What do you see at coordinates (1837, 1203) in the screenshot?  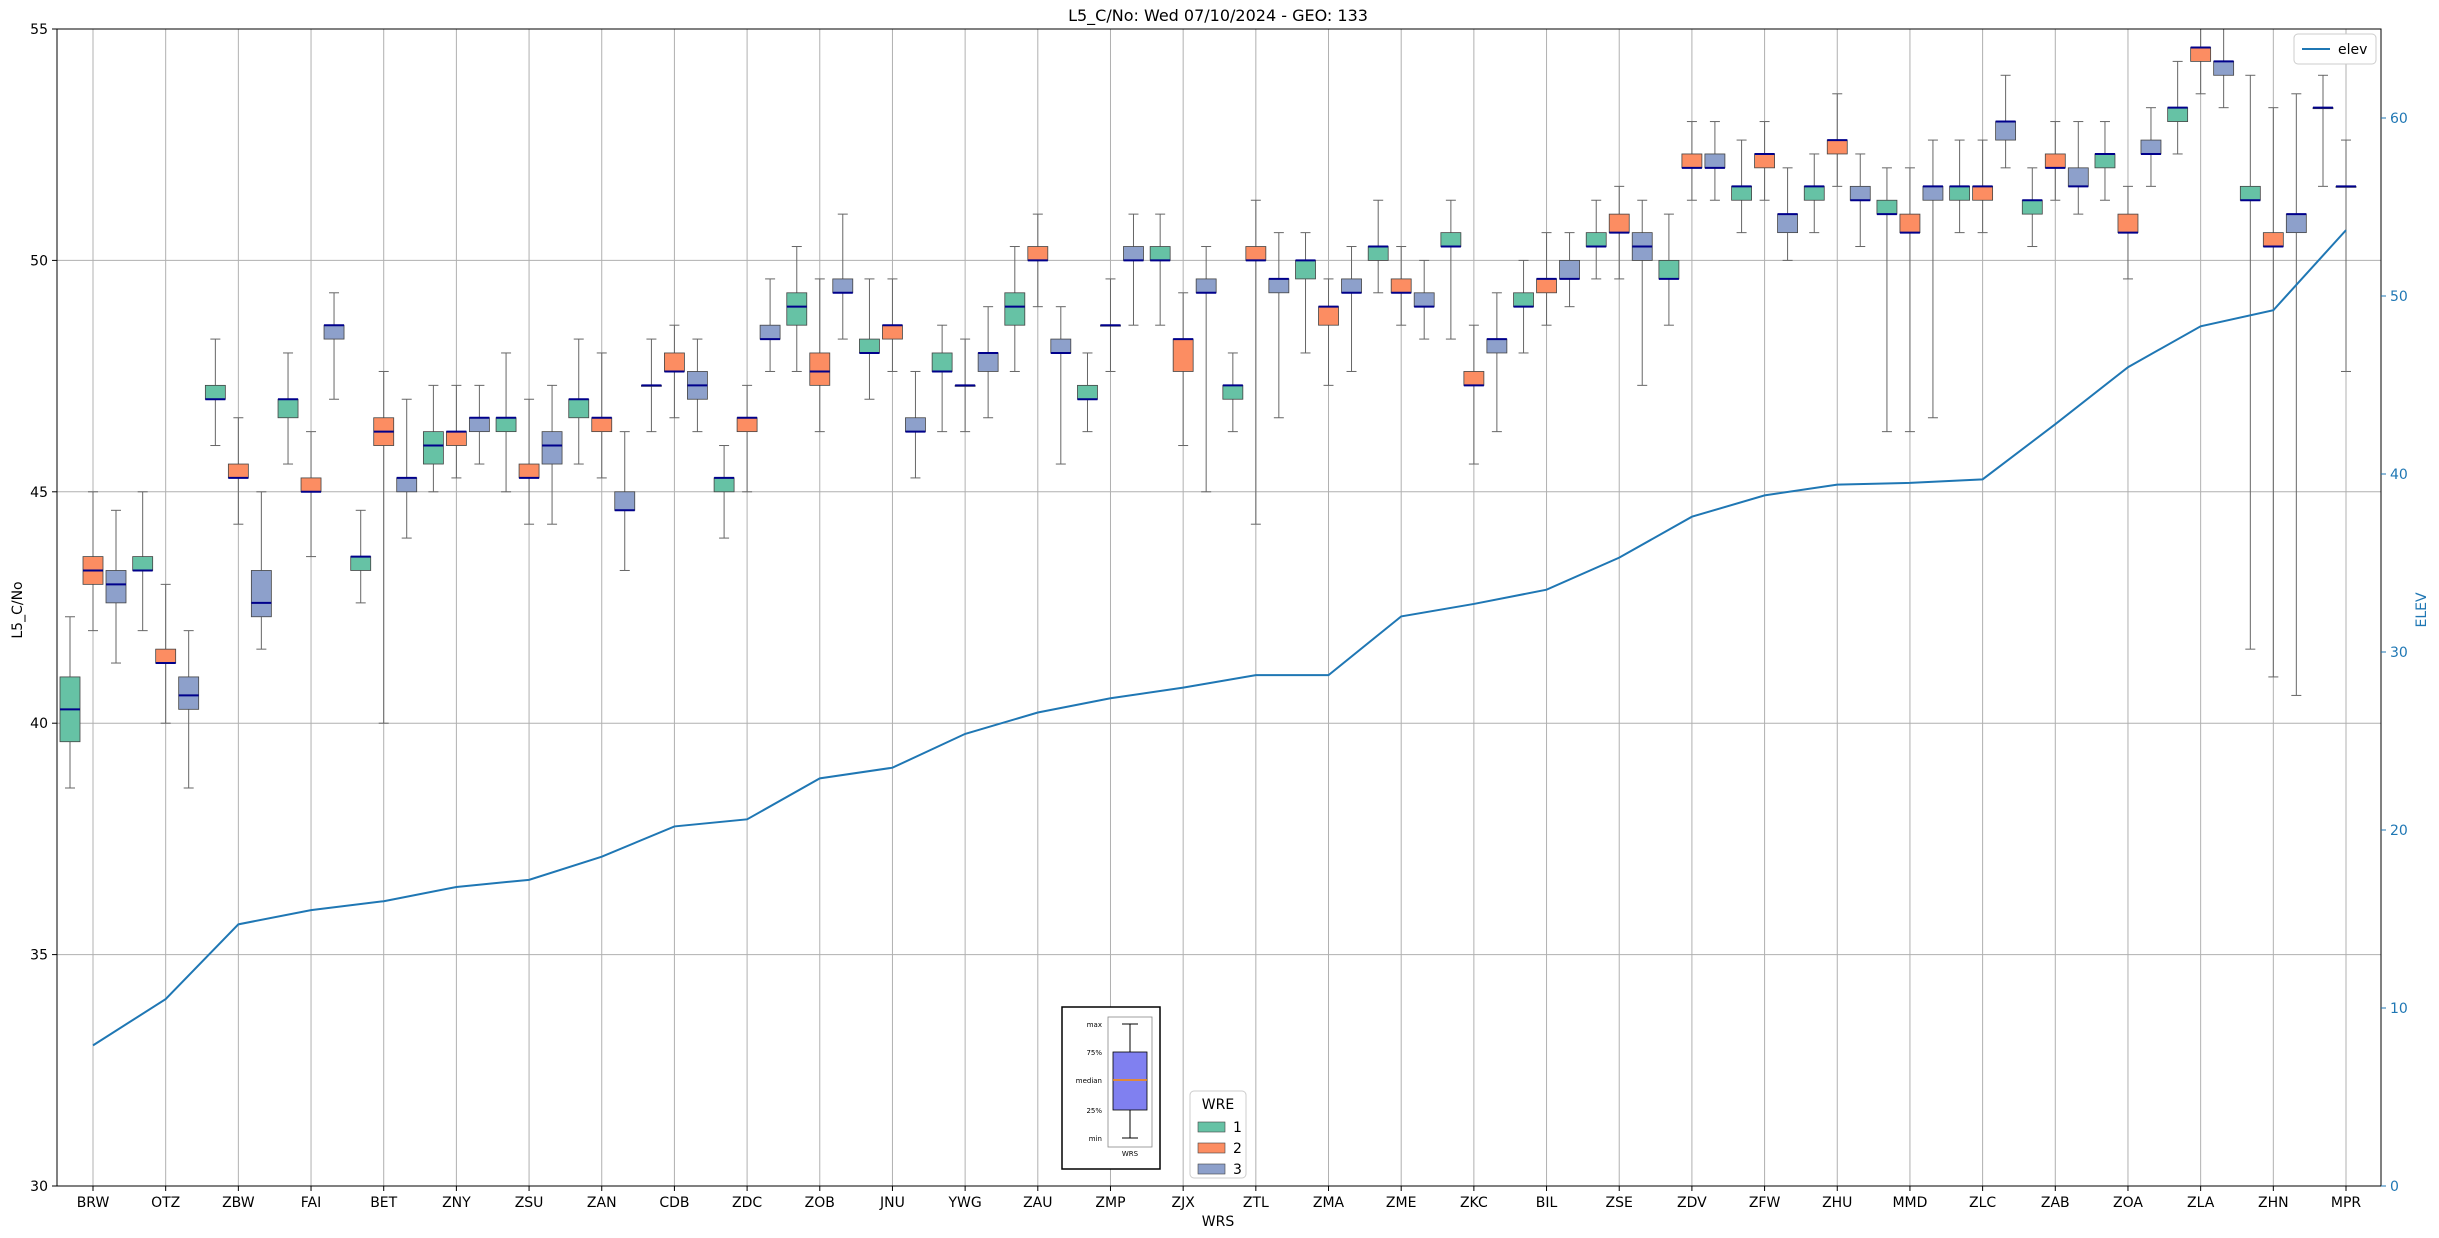 I see `x-tick-label: ZHU` at bounding box center [1837, 1203].